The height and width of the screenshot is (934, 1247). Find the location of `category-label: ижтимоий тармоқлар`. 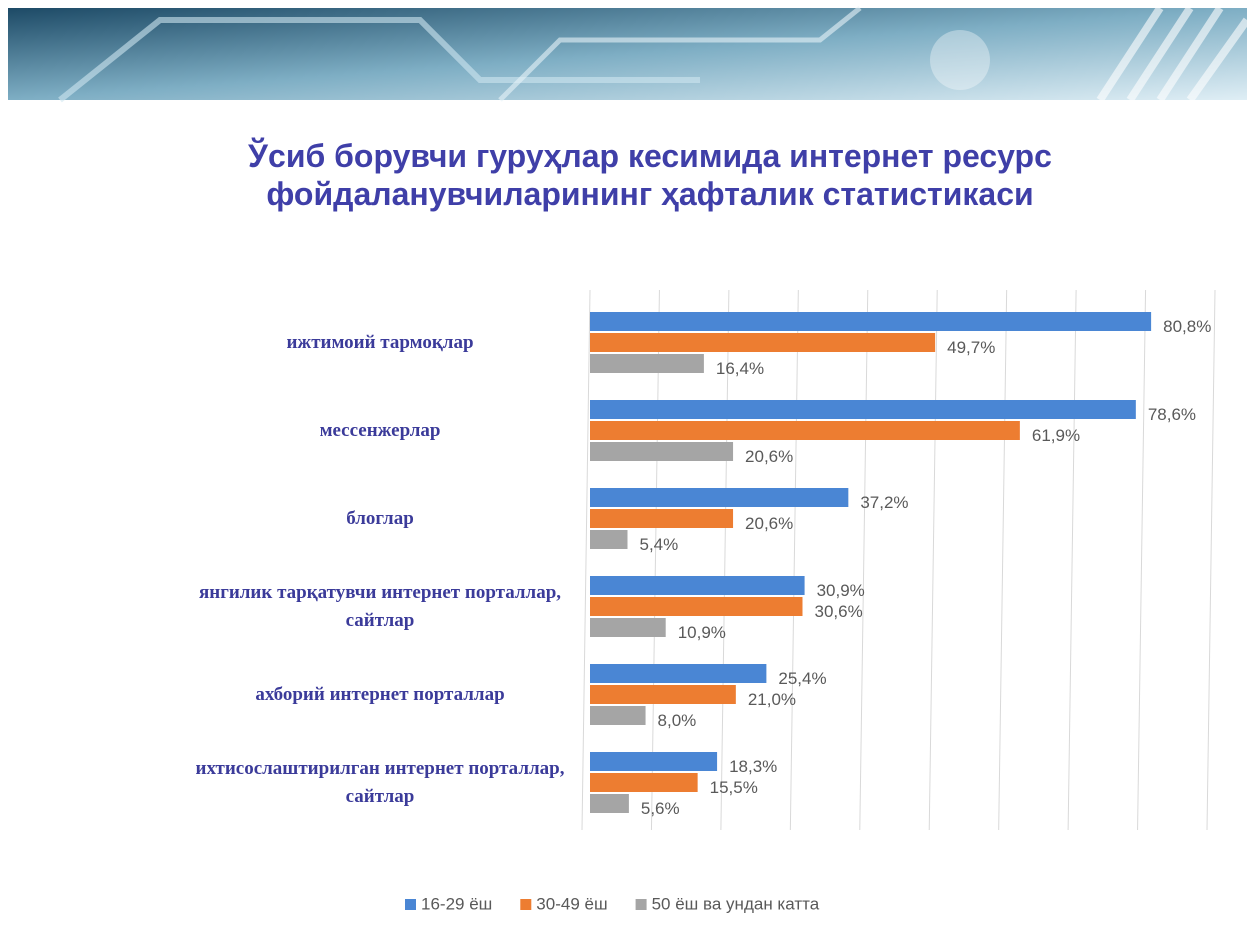

category-label: ижтимоий тармоқлар is located at coordinates (380, 342).